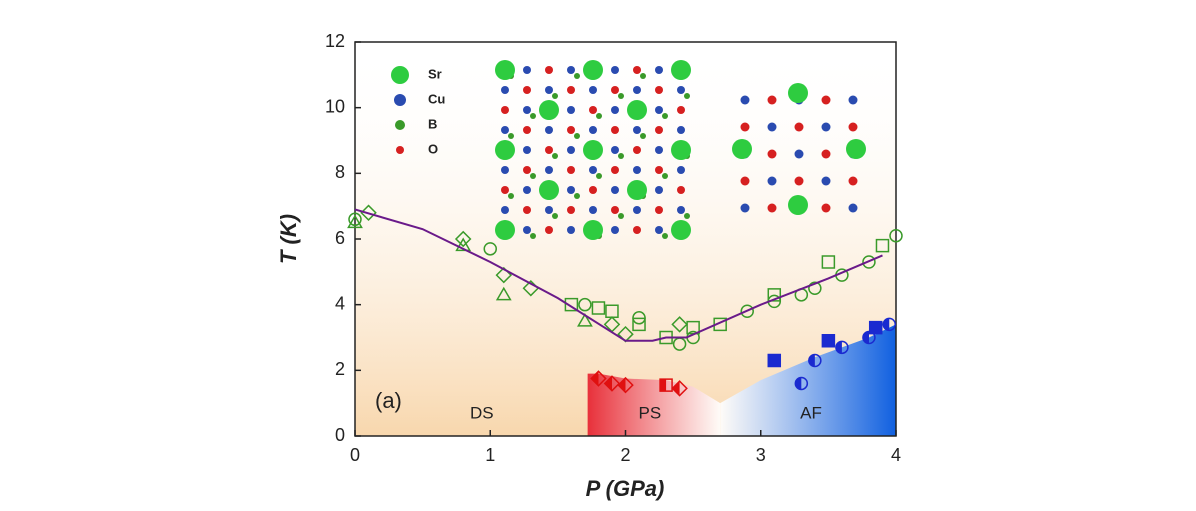  Describe the element at coordinates (490, 455) in the screenshot. I see `x-tick-label: 1` at that location.